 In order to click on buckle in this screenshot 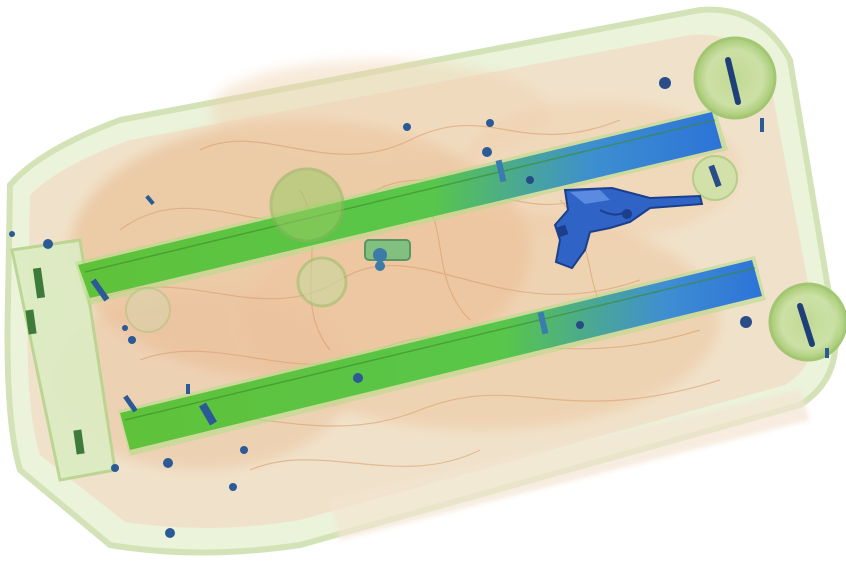, I will do `click(387, 255)`.